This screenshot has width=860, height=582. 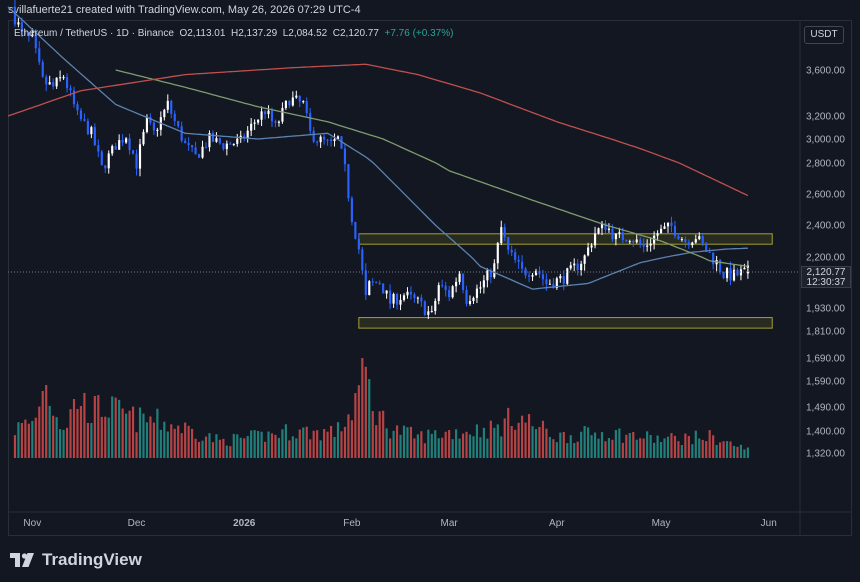 I want to click on y-tick-label: 3,200.00, so click(x=825, y=117).